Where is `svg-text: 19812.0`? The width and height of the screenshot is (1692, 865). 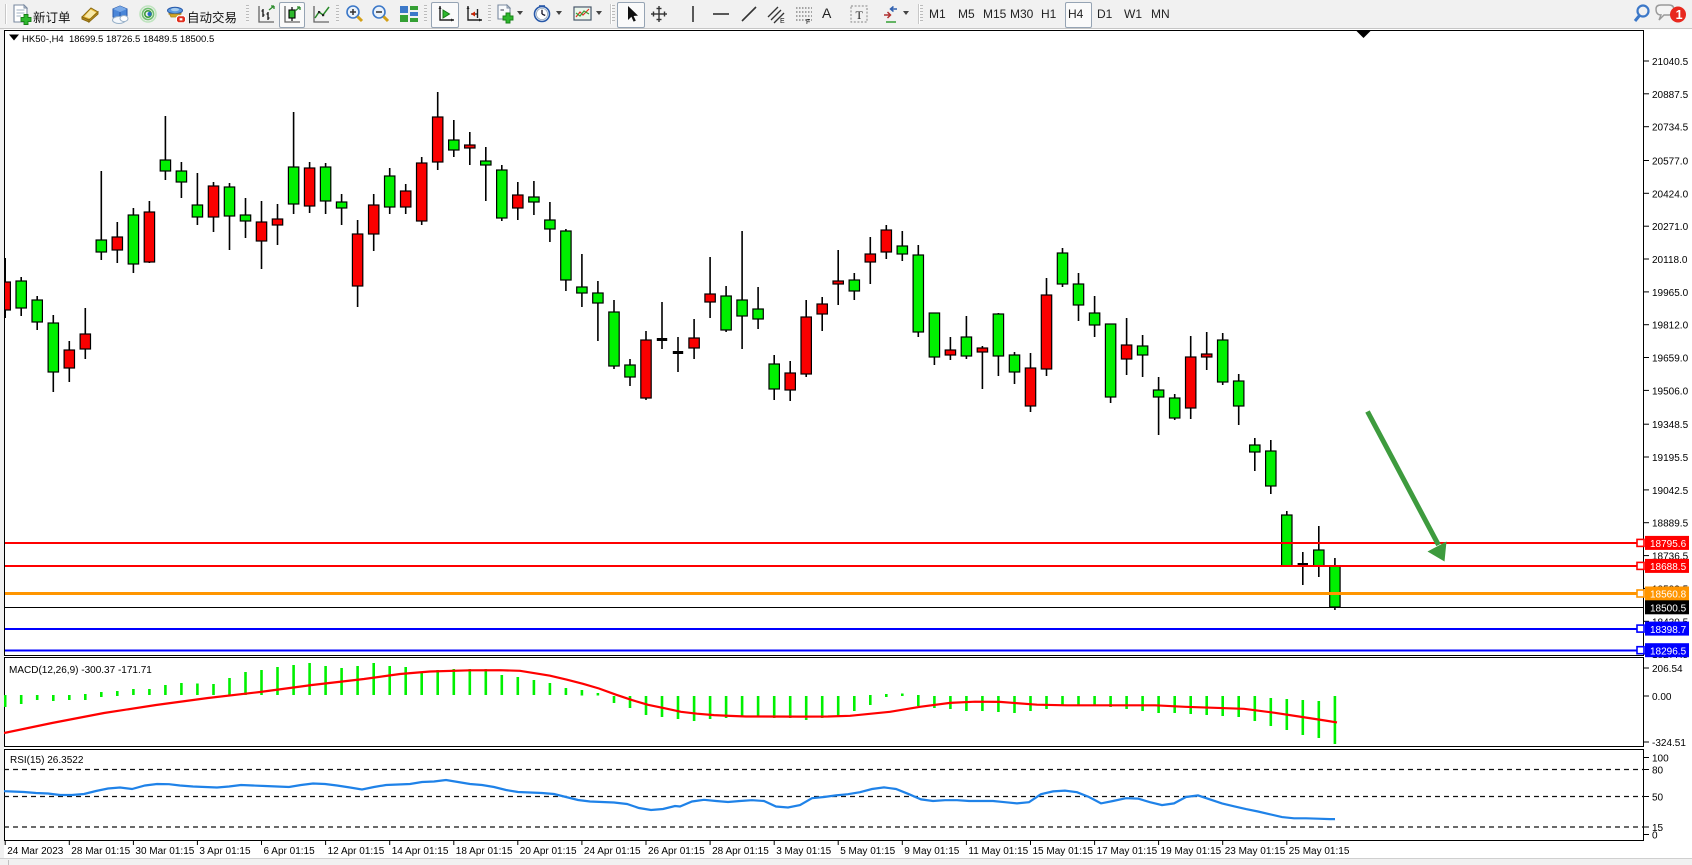
svg-text: 19812.0 is located at coordinates (1670, 326).